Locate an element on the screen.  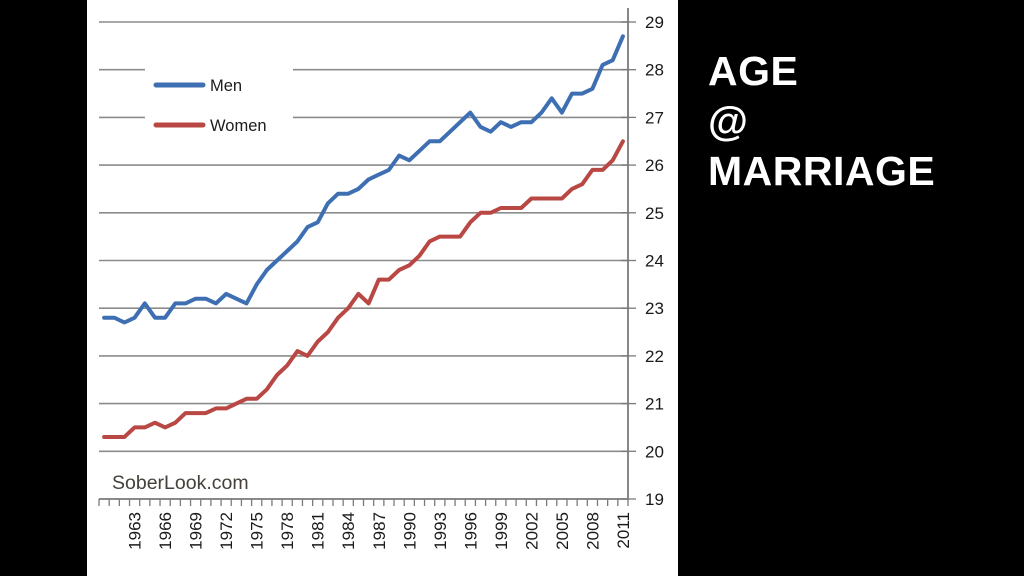
y-tick-label: 29 is located at coordinates (654, 22).